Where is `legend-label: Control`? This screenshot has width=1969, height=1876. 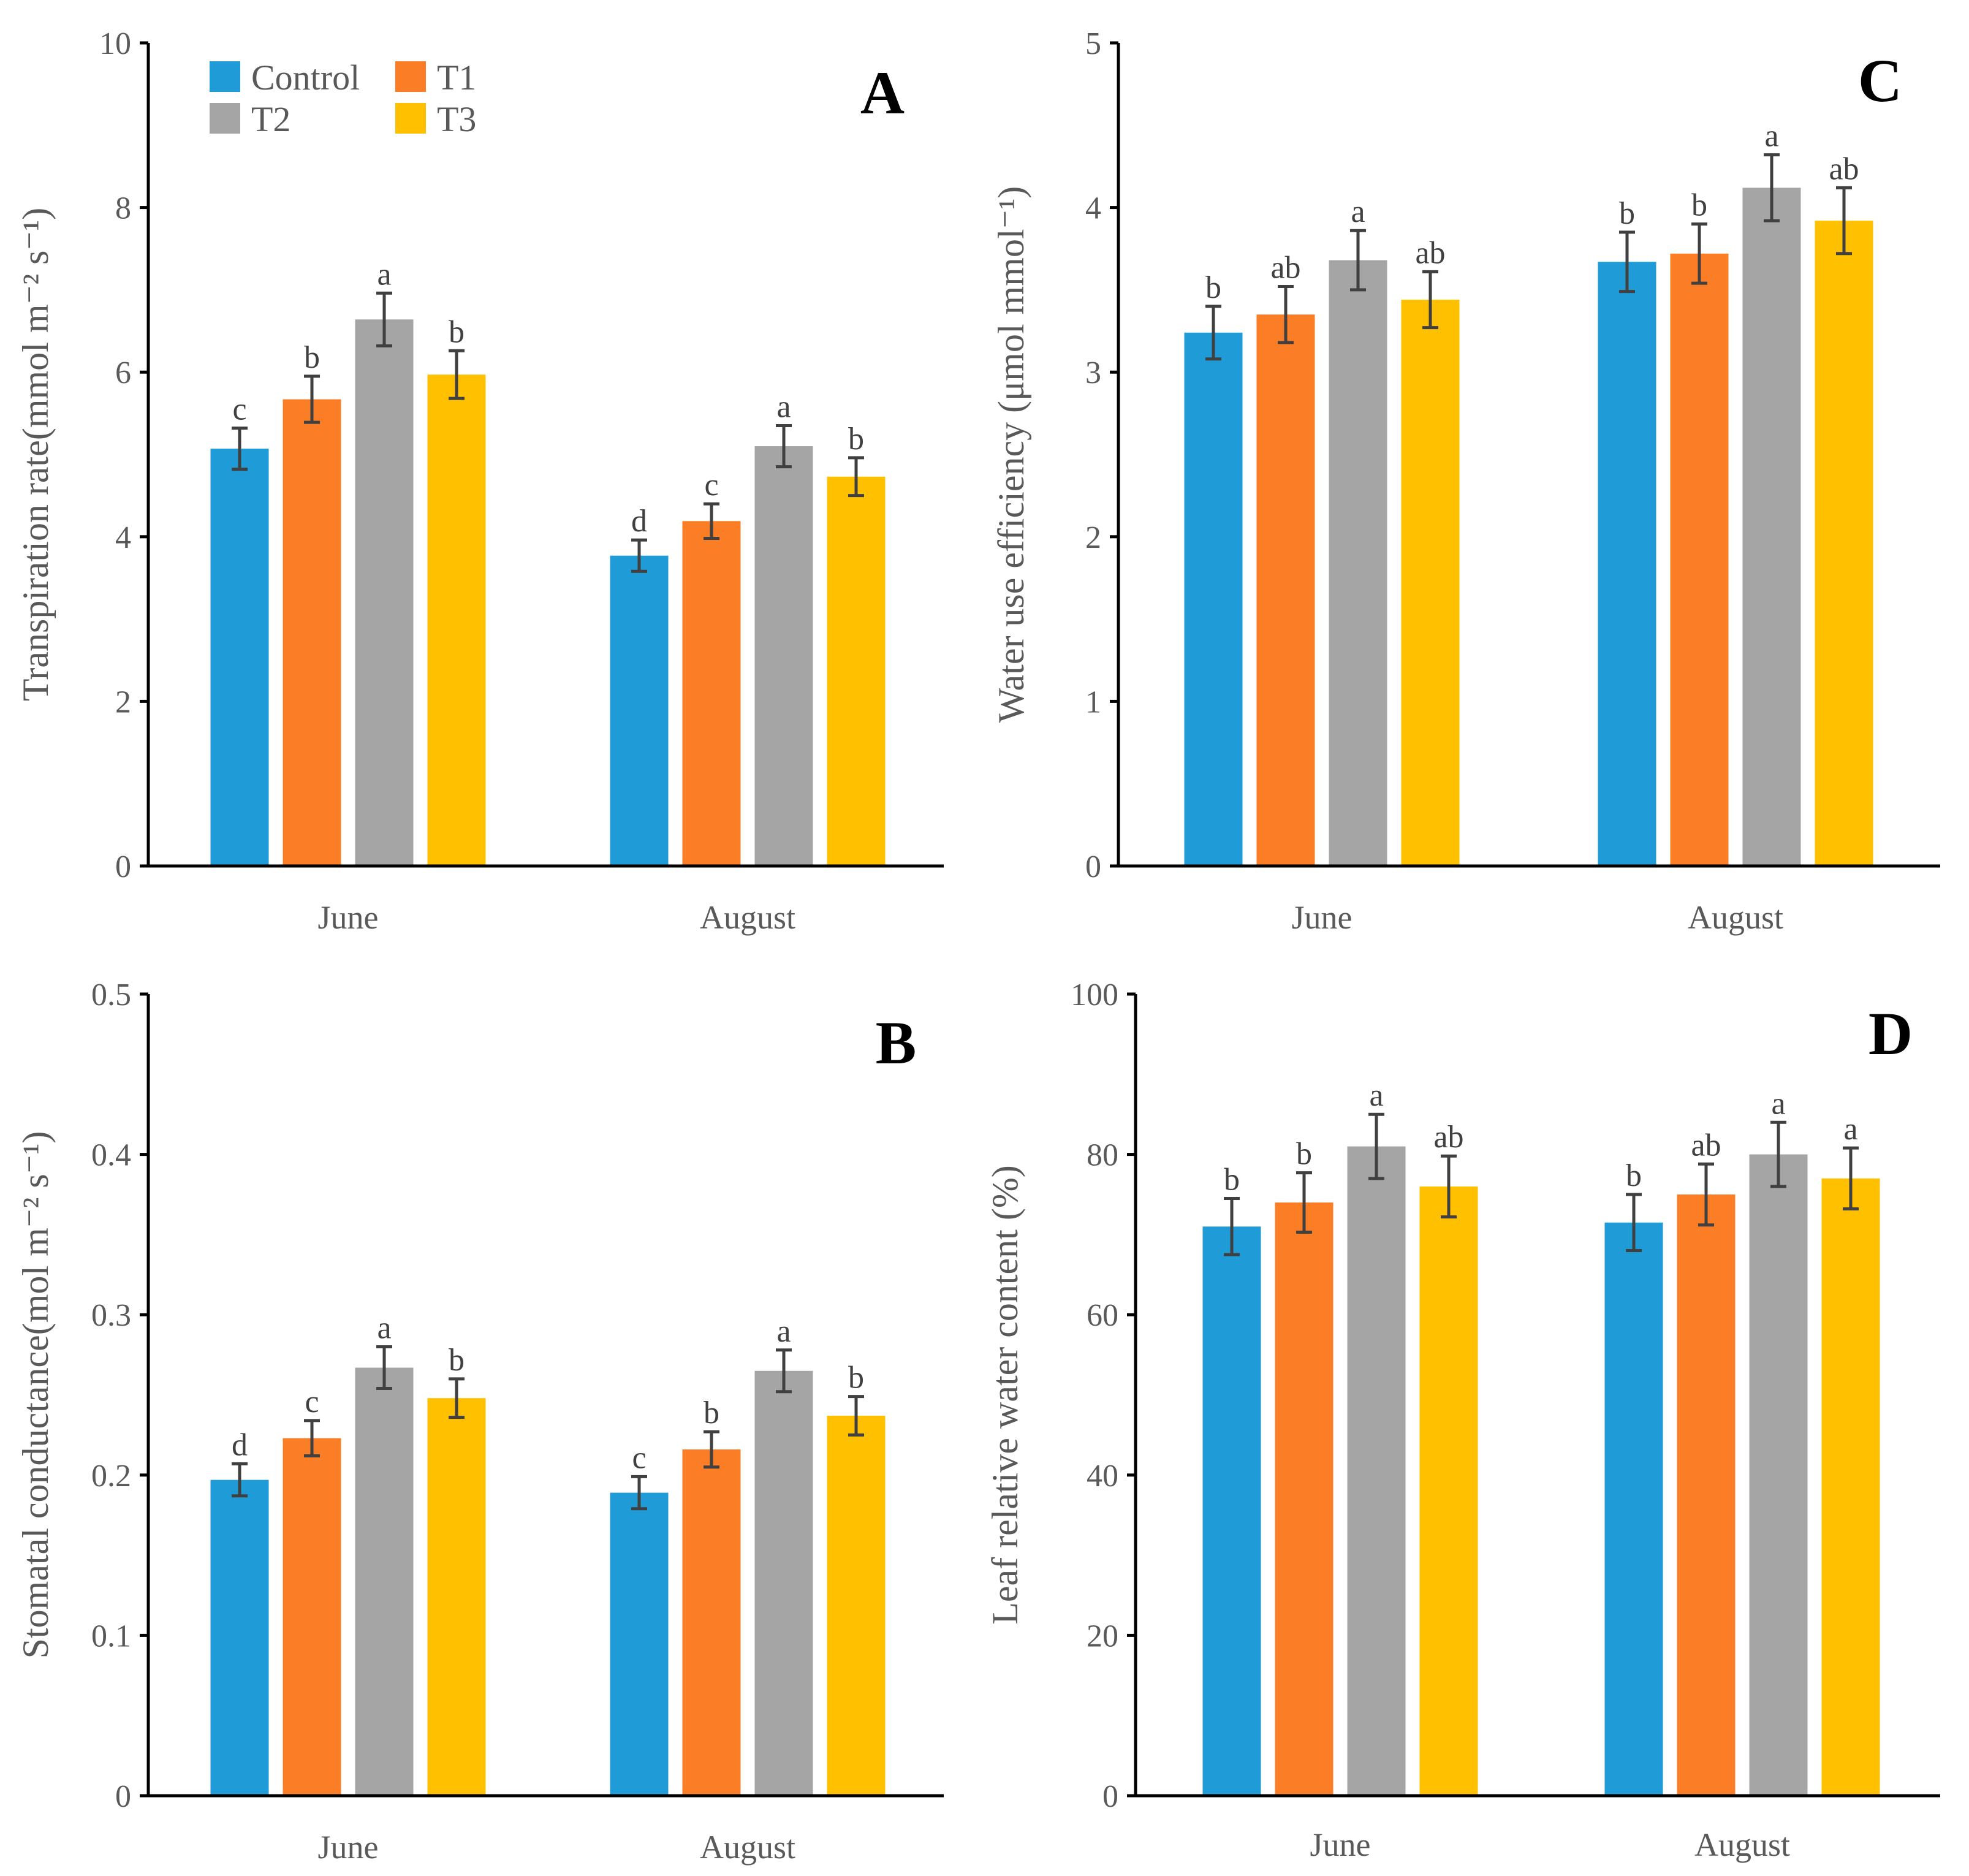 legend-label: Control is located at coordinates (305, 77).